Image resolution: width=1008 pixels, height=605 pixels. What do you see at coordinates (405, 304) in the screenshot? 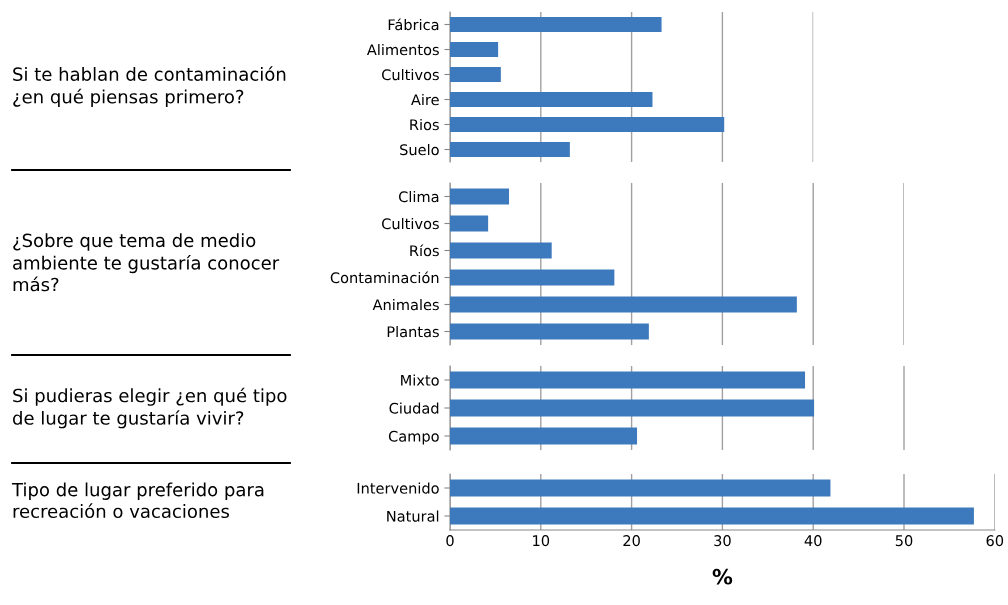
I see `y-tick-label: Animales` at bounding box center [405, 304].